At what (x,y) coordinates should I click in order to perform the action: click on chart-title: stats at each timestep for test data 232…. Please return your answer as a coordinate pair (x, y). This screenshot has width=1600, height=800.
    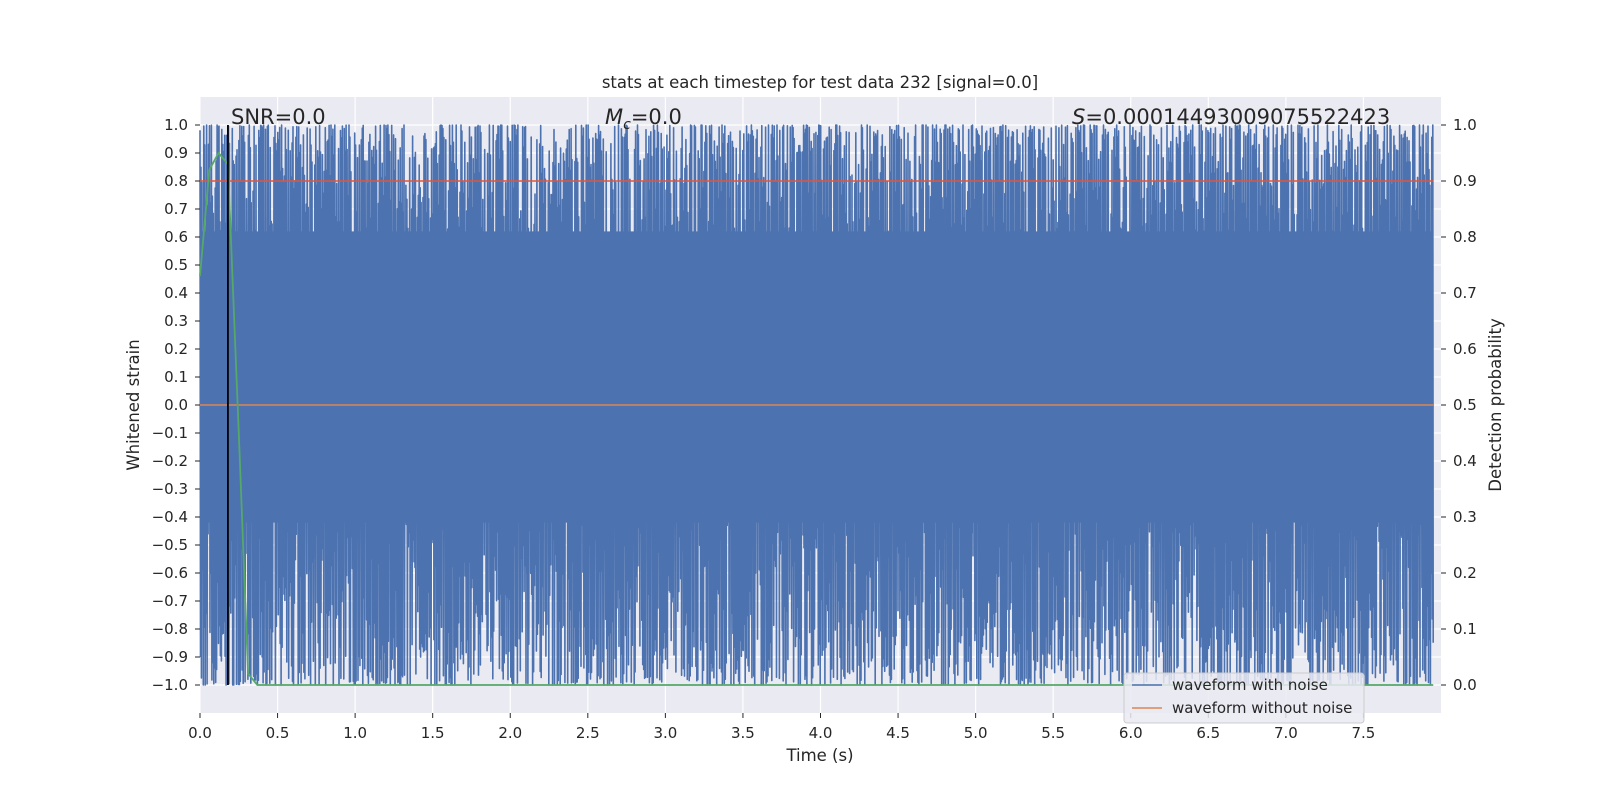
    Looking at the image, I should click on (820, 82).